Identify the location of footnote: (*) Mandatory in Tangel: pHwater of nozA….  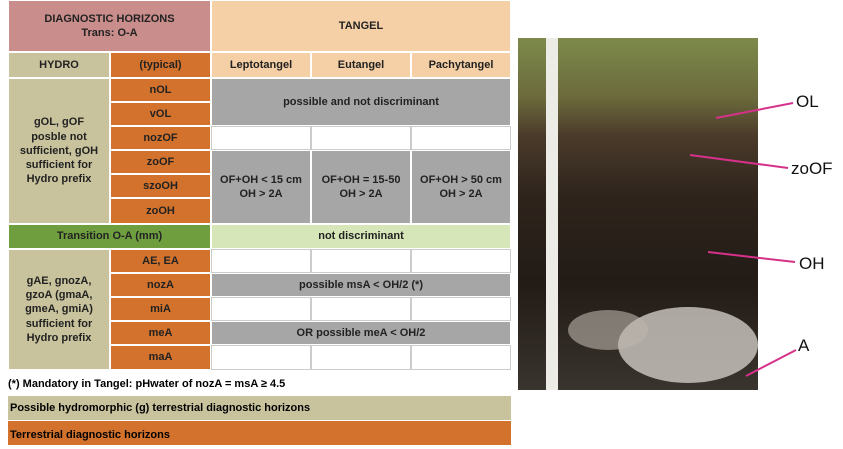
(147, 384).